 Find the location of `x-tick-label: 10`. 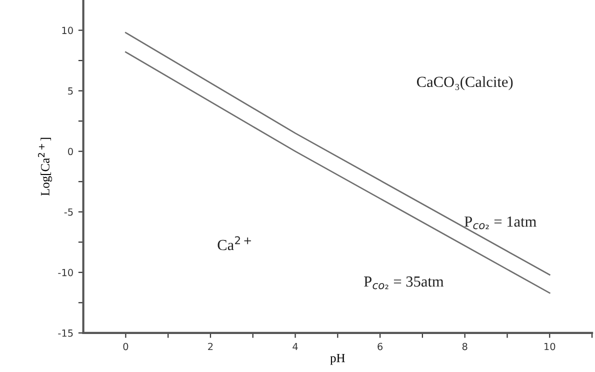

x-tick-label: 10 is located at coordinates (550, 346).